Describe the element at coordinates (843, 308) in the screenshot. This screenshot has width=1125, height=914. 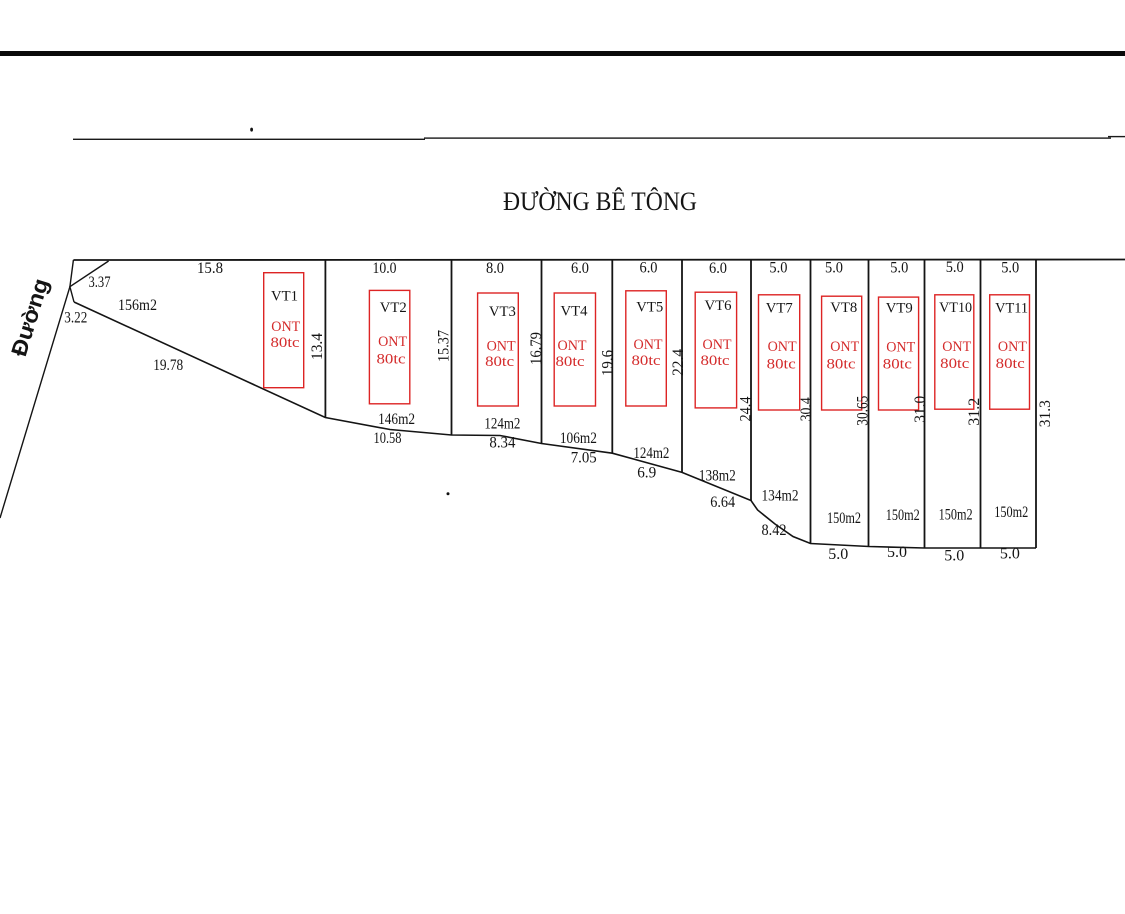
I see `svg-text: VT8` at that location.